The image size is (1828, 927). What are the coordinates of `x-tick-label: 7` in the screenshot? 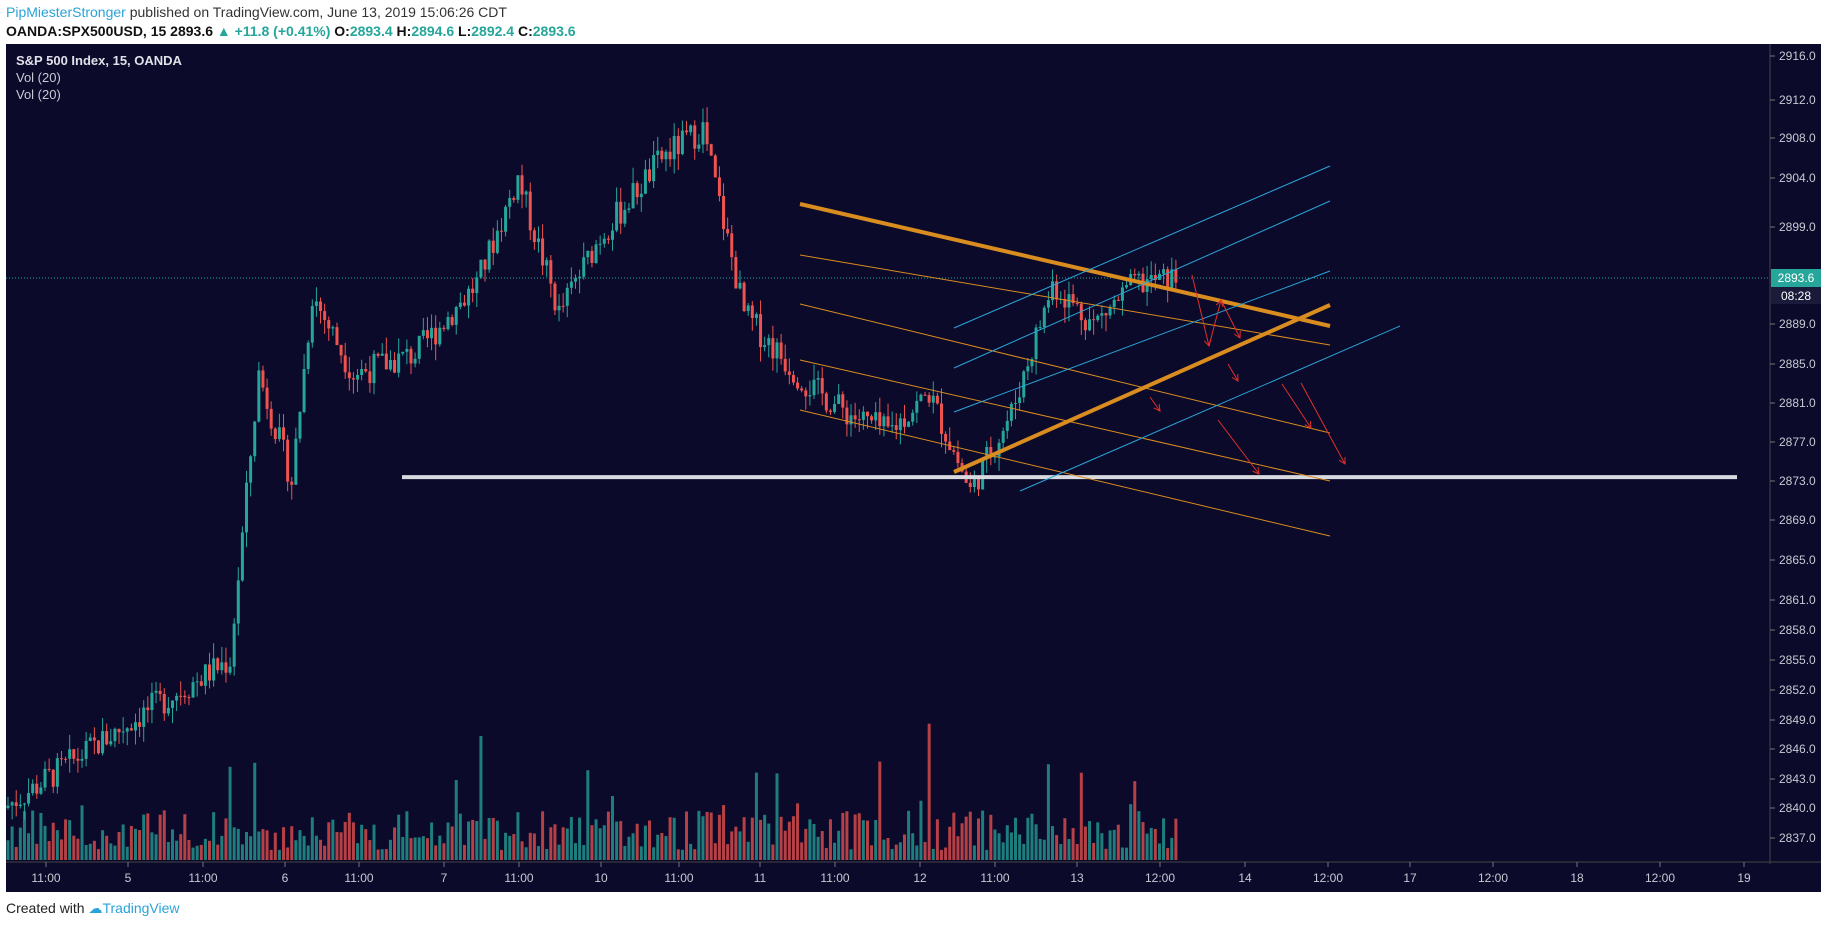 It's located at (444, 878).